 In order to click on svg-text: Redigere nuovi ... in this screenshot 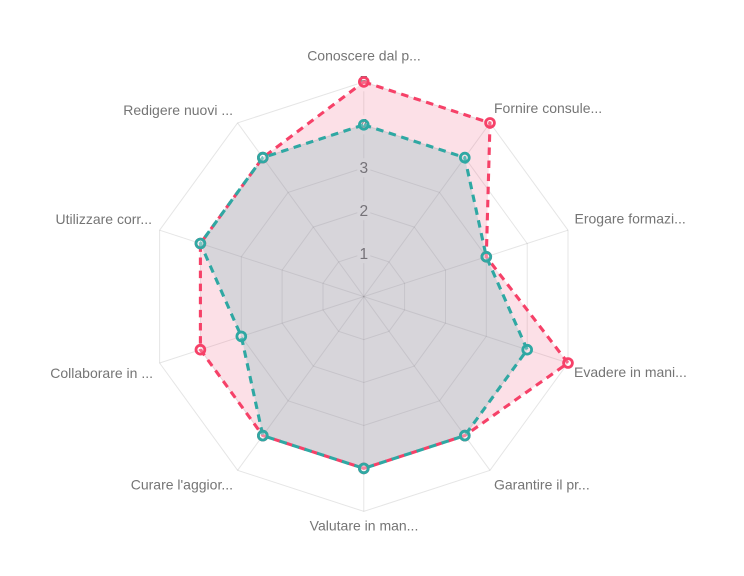, I will do `click(178, 110)`.